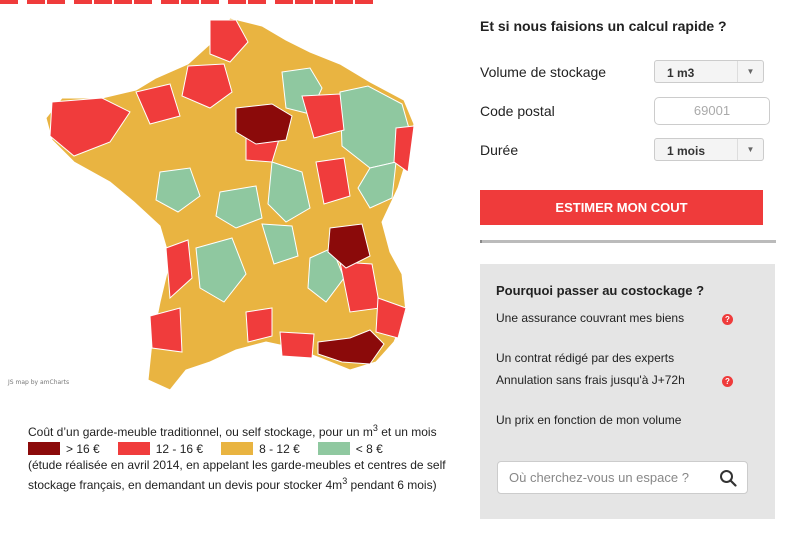 The image size is (791, 533). Describe the element at coordinates (585, 358) in the screenshot. I see `why-item: Un contrat rédigé par des experts` at that location.